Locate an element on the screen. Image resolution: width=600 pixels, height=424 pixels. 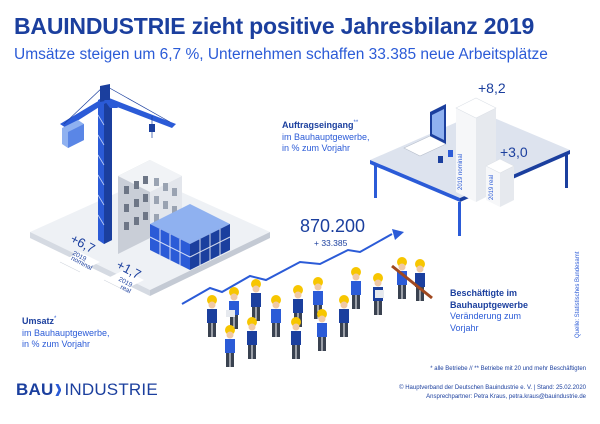
beschaeftigte-total: 870.200 is located at coordinates (333, 226).